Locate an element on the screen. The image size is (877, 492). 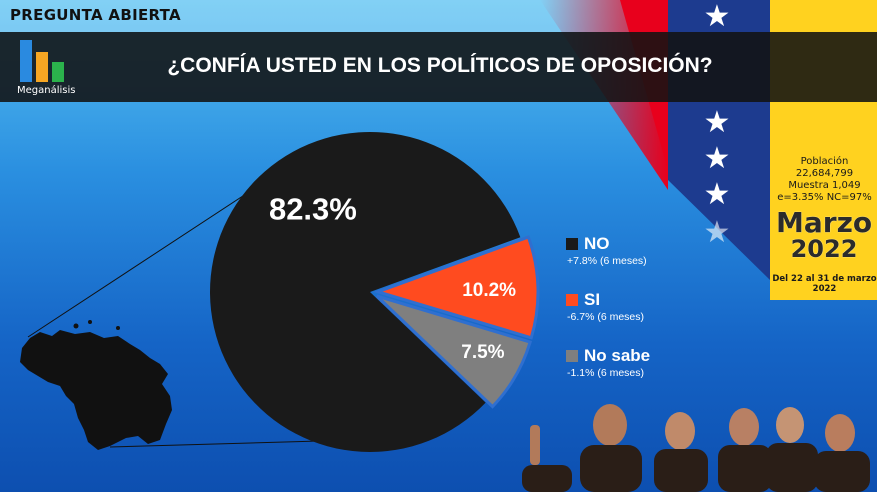
venezuela-map-icon is located at coordinates (96, 390).